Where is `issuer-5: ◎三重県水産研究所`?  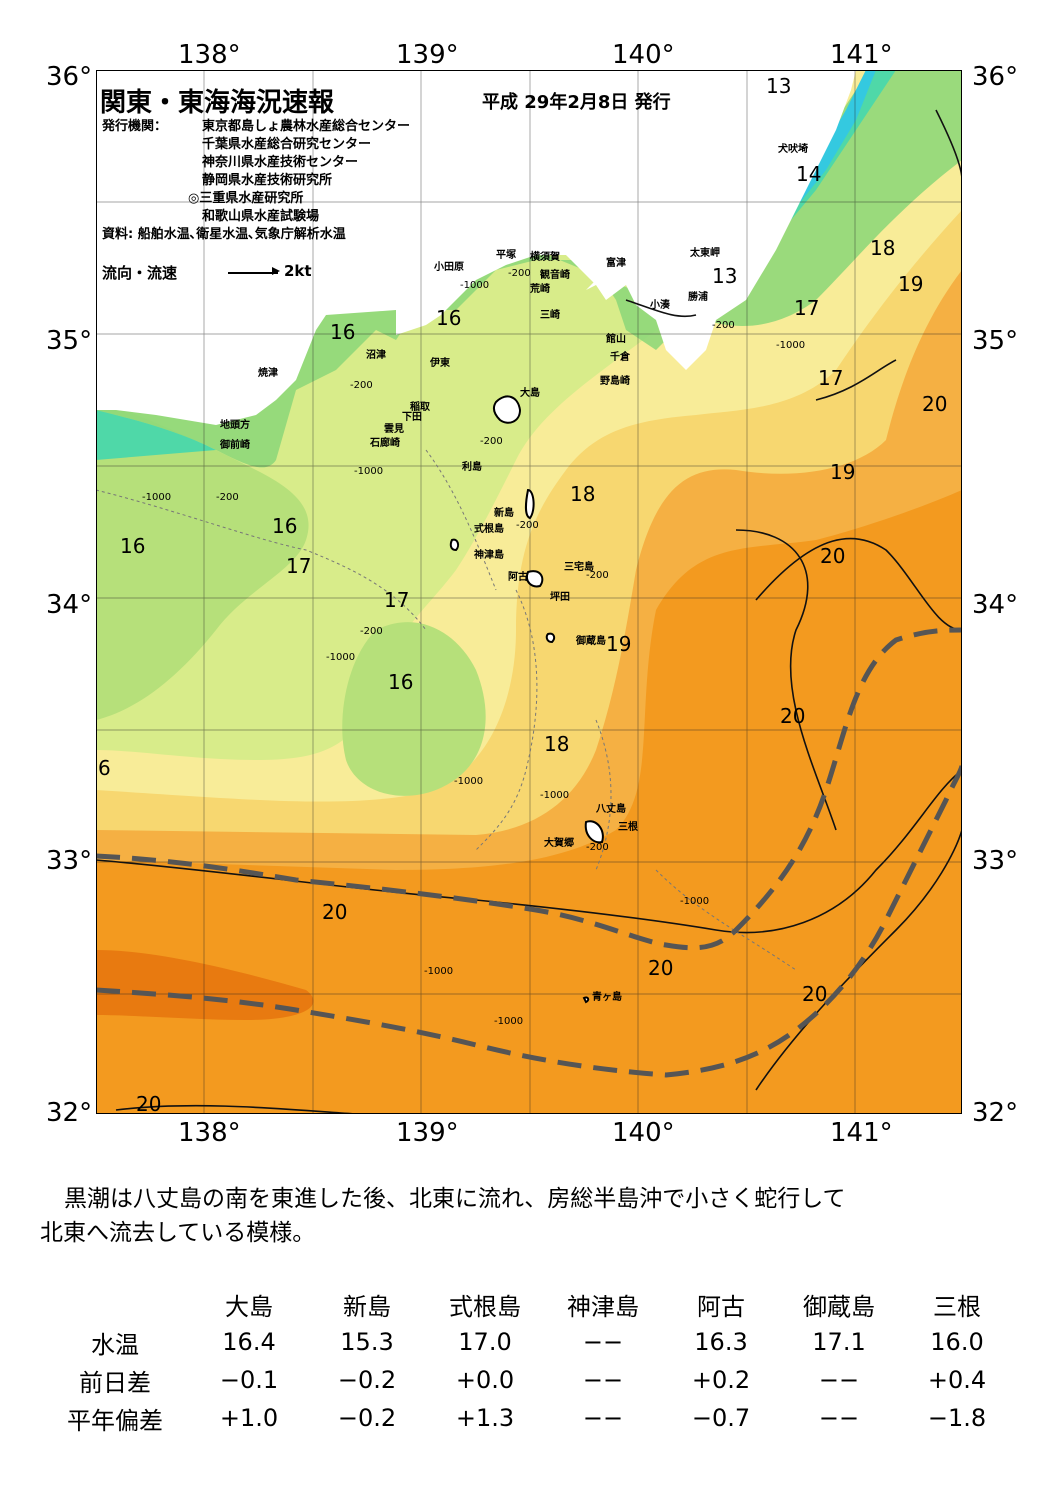
issuer-5: ◎三重県水産研究所 is located at coordinates (246, 198).